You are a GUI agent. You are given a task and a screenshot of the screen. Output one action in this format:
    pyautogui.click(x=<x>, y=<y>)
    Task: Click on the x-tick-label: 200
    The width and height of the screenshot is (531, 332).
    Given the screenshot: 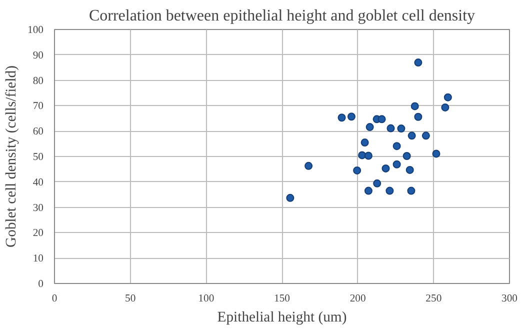 What is the action you would take?
    pyautogui.click(x=358, y=299)
    